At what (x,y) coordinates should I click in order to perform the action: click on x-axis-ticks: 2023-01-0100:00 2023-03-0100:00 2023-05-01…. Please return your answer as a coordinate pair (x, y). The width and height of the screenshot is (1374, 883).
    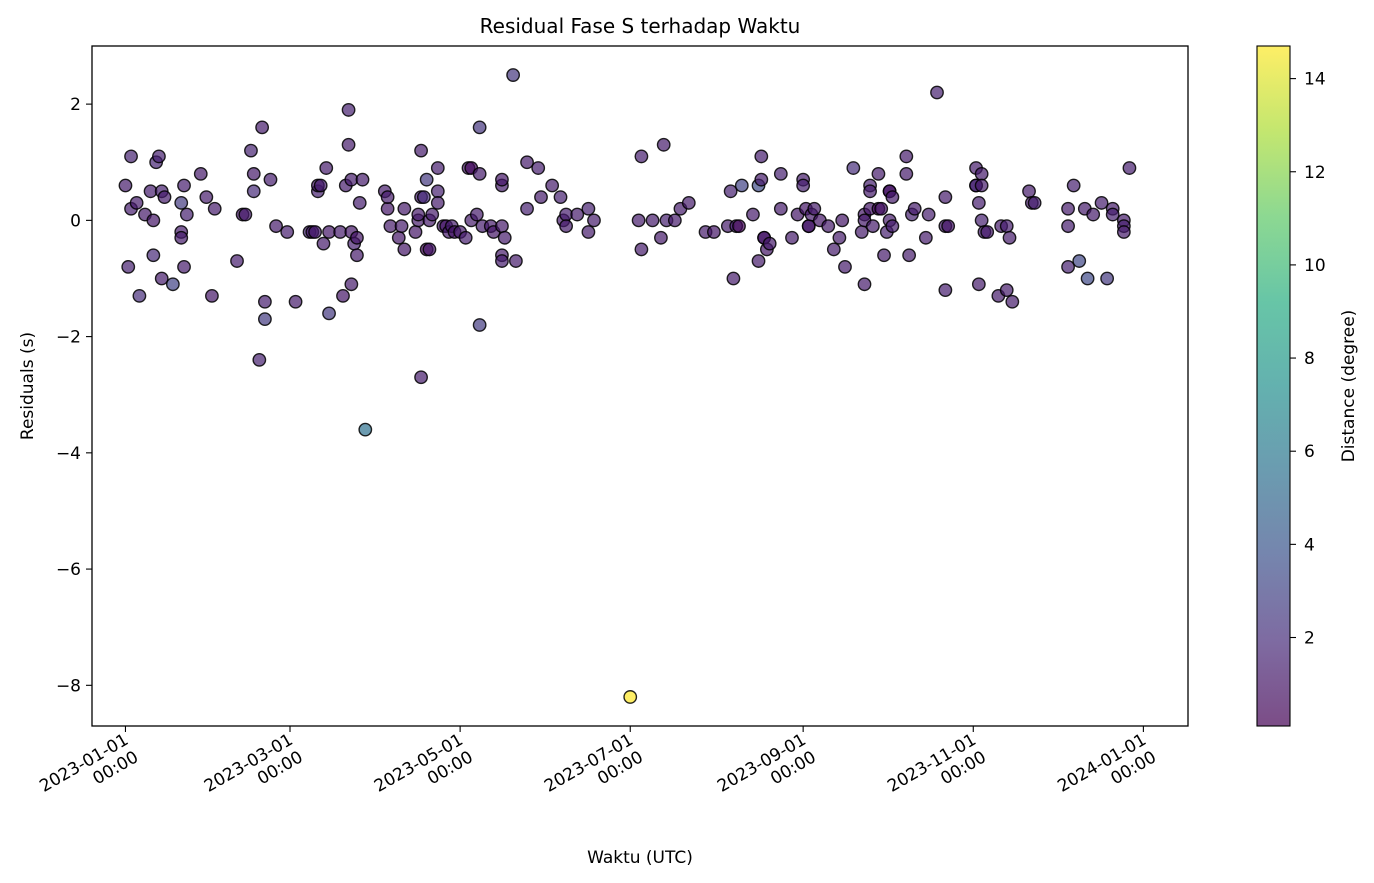
    Looking at the image, I should click on (598, 770).